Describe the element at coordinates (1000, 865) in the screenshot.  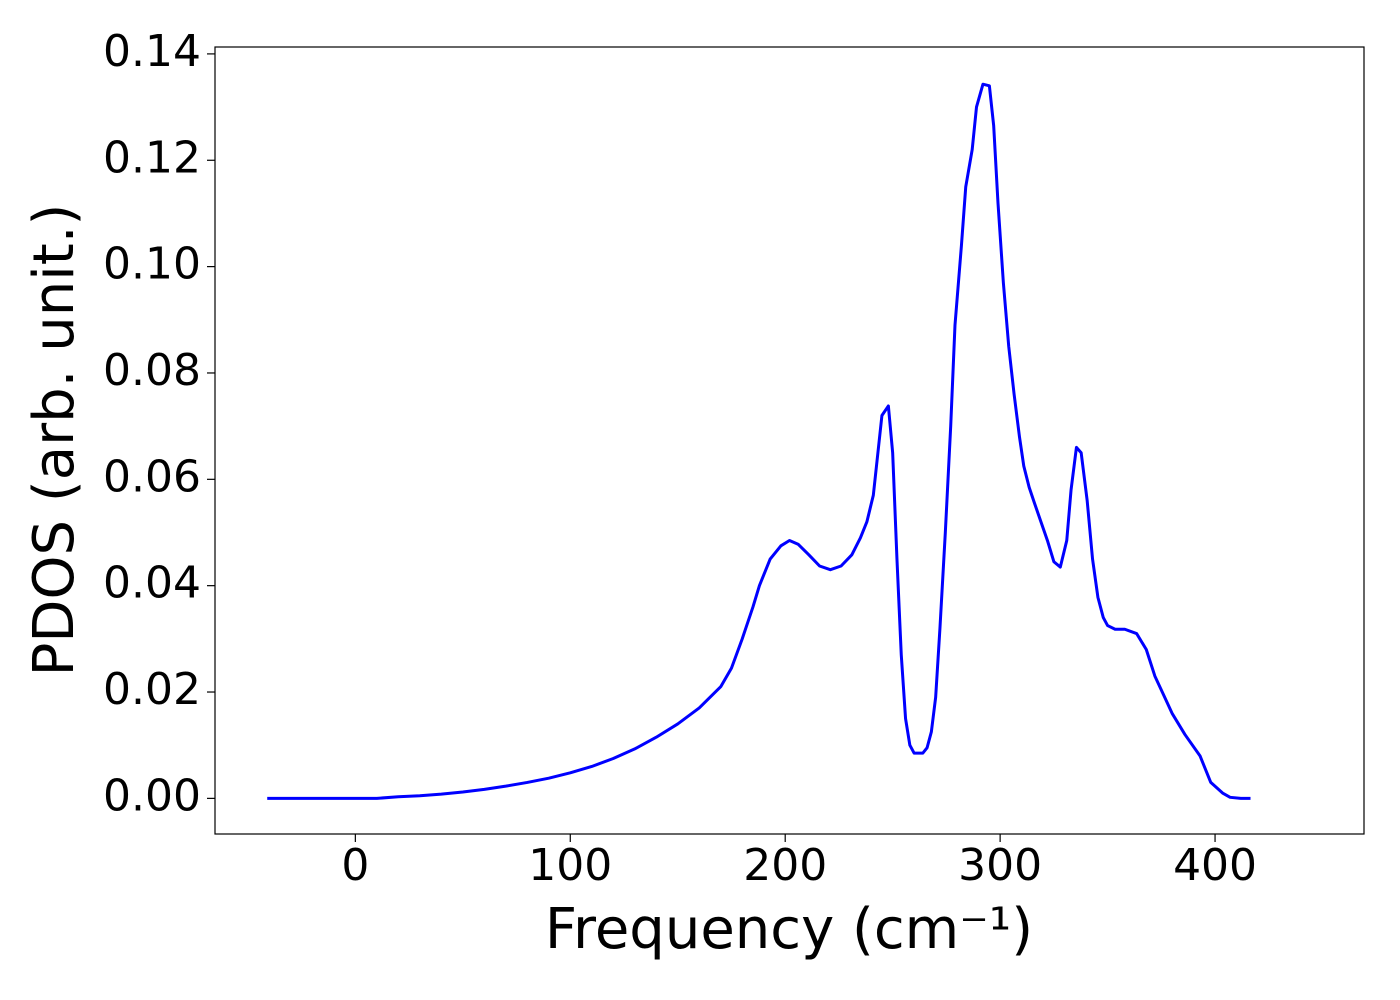
I see `x-tick-label: 300` at that location.